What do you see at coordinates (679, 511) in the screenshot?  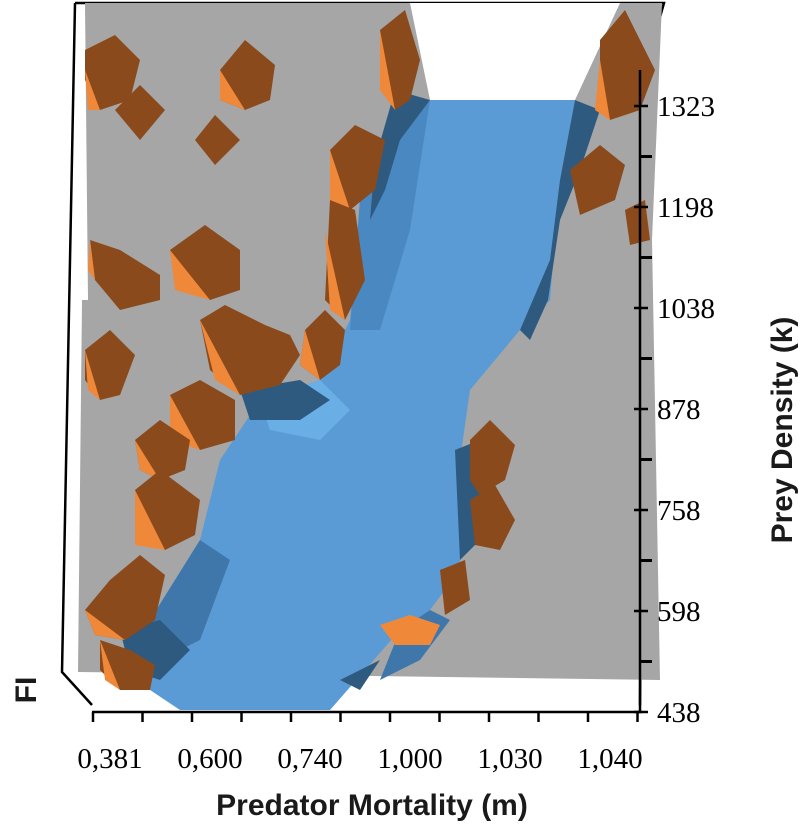 I see `y-tick-label: 758` at bounding box center [679, 511].